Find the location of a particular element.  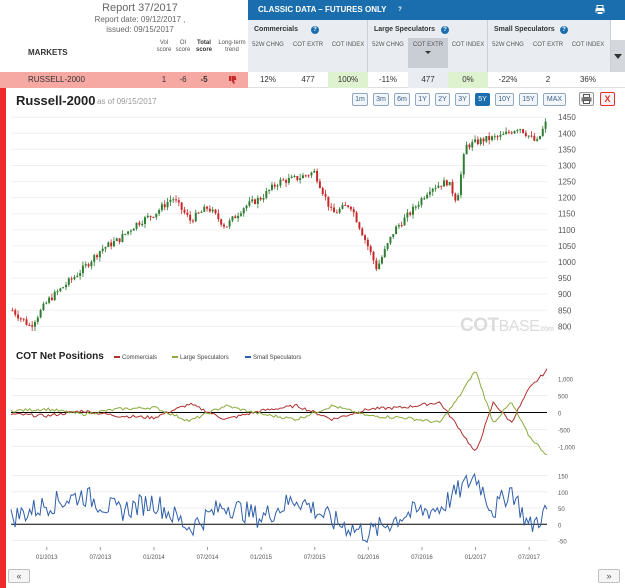

oi-score-header: OI score is located at coordinates (183, 46).